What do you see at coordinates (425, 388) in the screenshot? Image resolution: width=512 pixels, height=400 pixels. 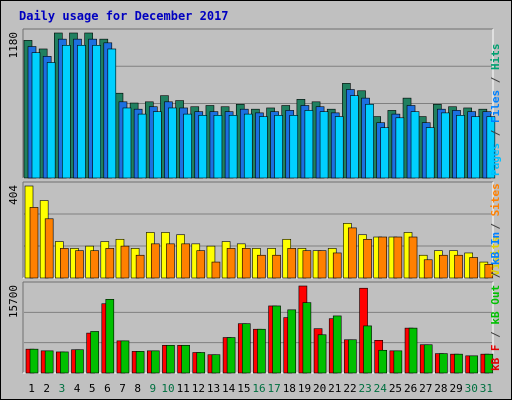 I see `x-tick-label: 27` at bounding box center [425, 388].